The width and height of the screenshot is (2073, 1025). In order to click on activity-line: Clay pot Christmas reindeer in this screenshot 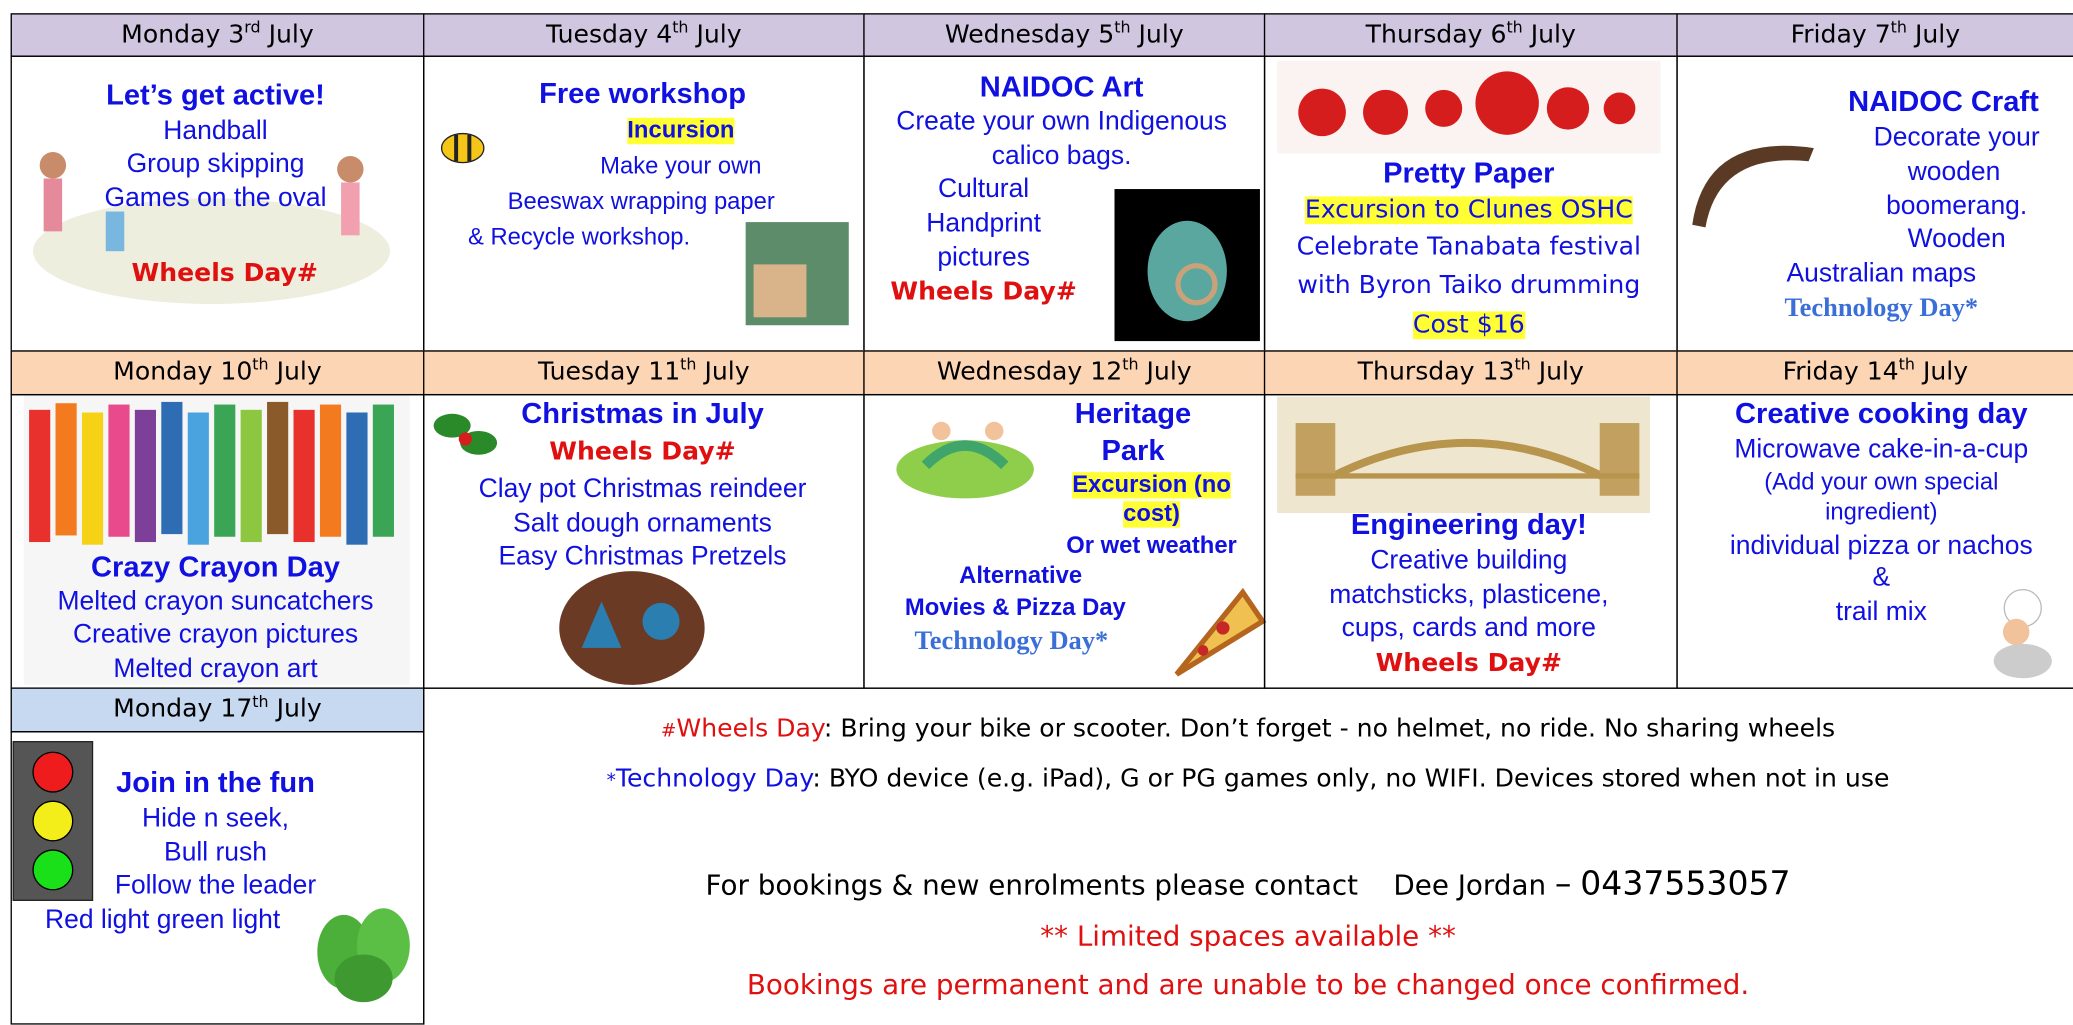, I will do `click(642, 489)`.